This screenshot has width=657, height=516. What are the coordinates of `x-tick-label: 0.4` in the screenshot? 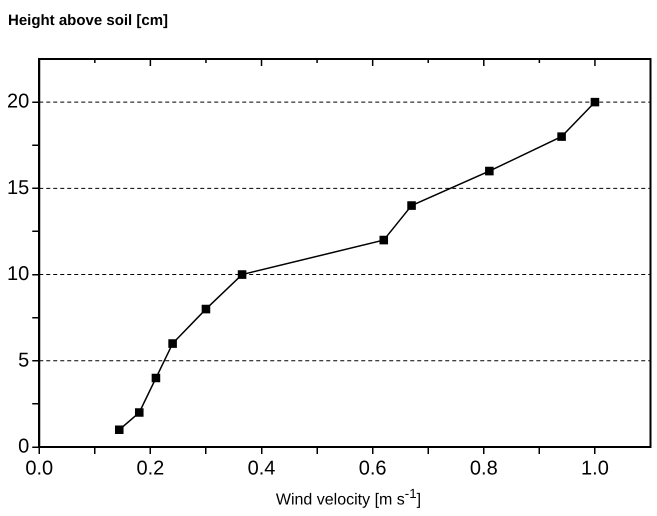 It's located at (262, 469).